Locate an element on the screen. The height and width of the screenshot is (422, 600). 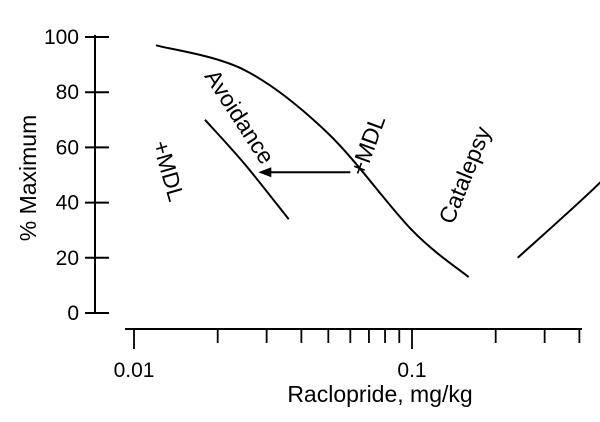
x-axis-title: Raclopride, mg/kg is located at coordinates (379, 394).